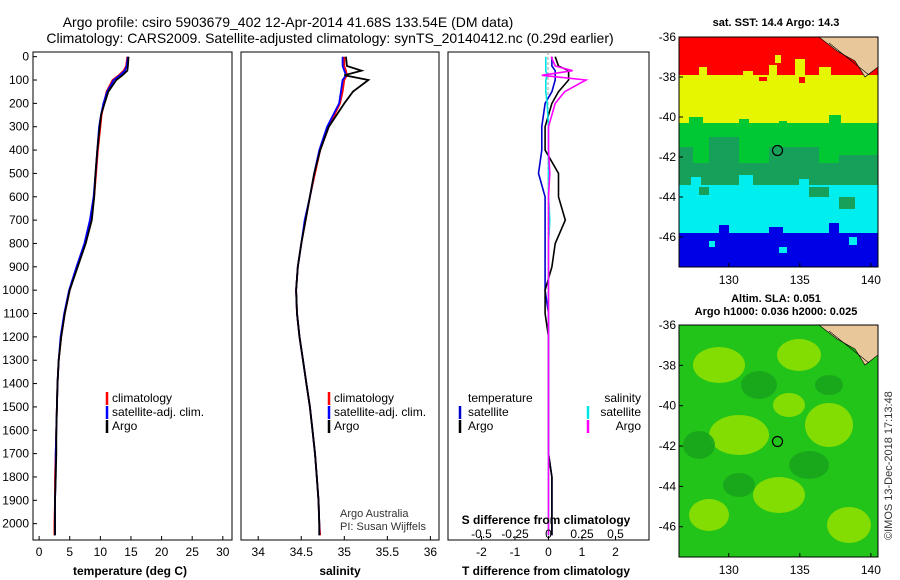  I want to click on depth-tick-label: 900, so click(19, 267).